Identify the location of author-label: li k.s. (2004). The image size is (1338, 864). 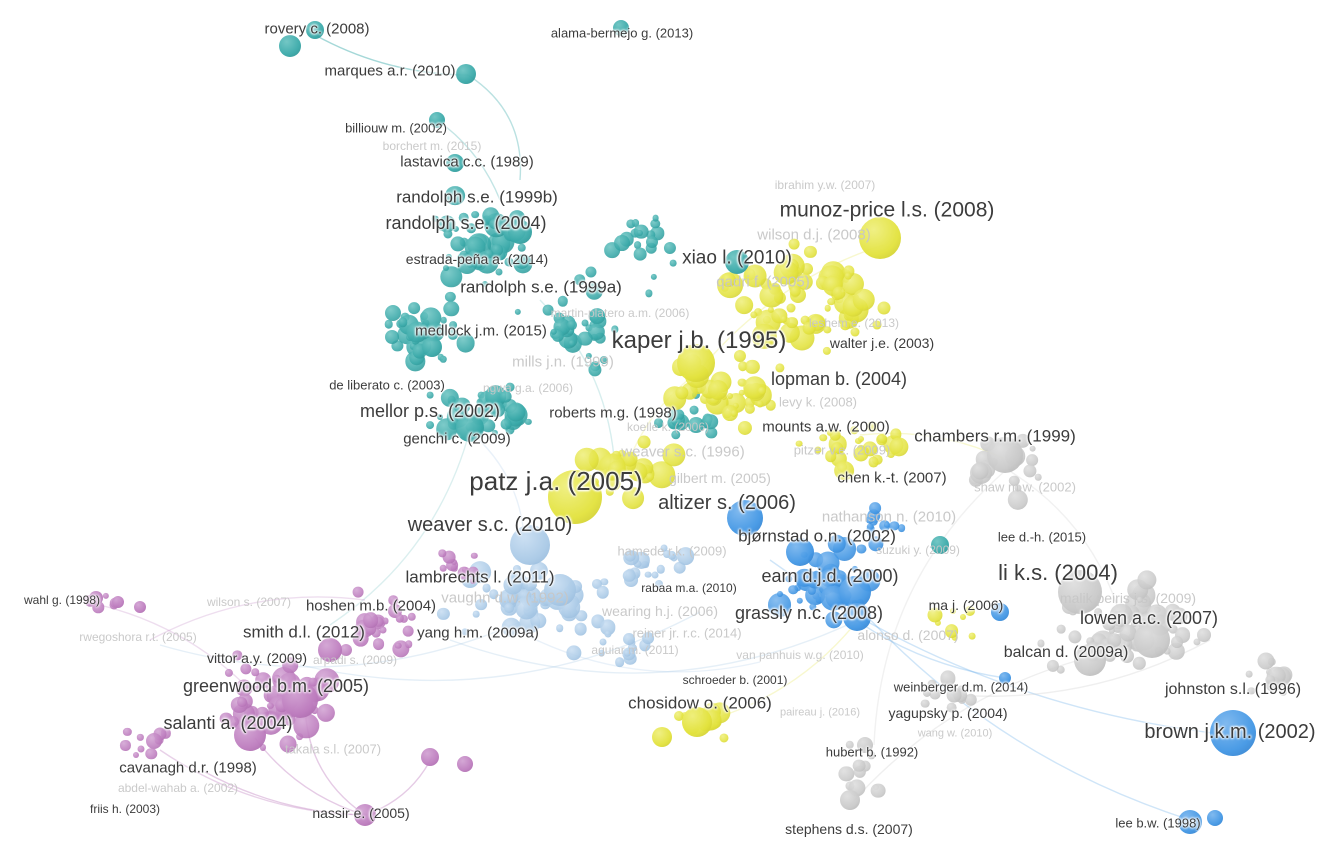
(1058, 572).